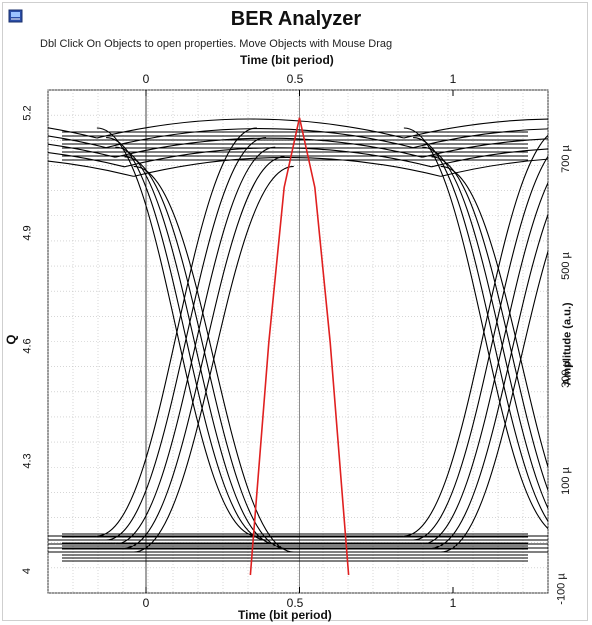 Image resolution: width=592 pixels, height=625 pixels. I want to click on bottom-tick-05: 0.5, so click(295, 603).